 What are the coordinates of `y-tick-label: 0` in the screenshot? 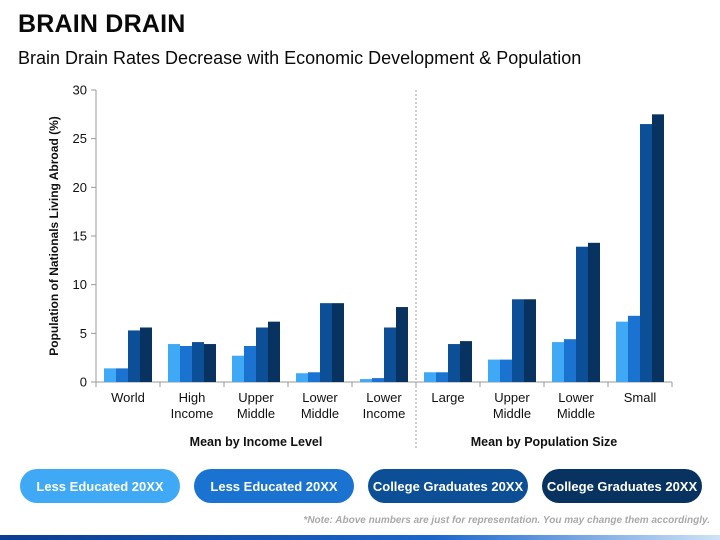 It's located at (83, 382).